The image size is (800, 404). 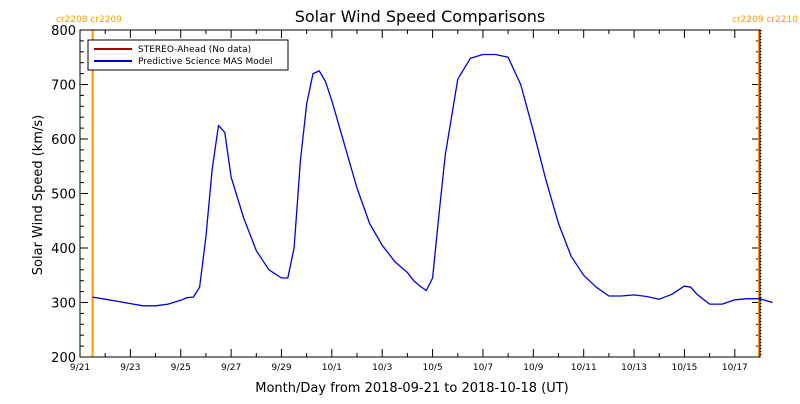 I want to click on y-tick-label: 300, so click(x=63, y=304).